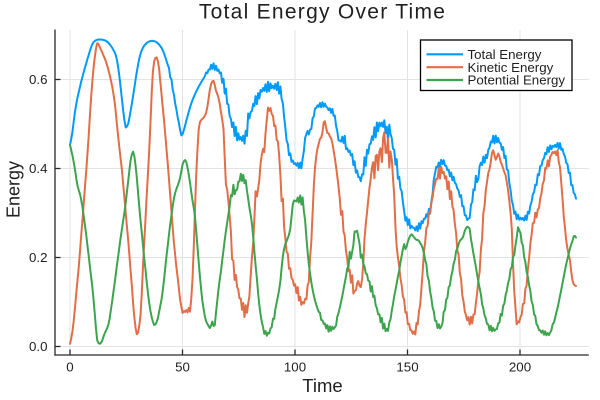 This screenshot has width=600, height=400. Describe the element at coordinates (295, 367) in the screenshot. I see `svg-text: 100` at that location.